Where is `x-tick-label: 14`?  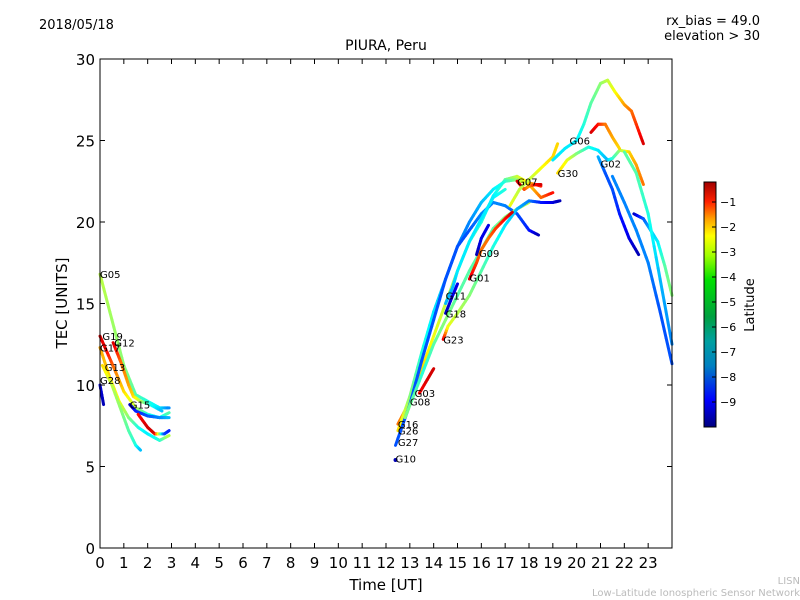 x-tick-label: 14 is located at coordinates (433, 563).